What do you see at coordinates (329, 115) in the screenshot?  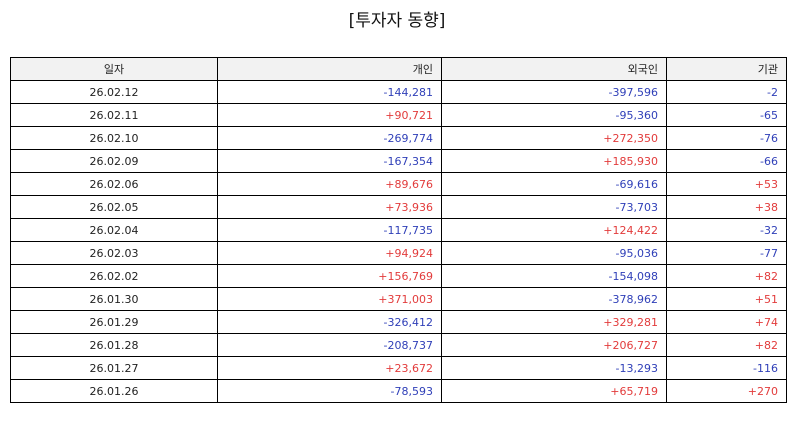 I see `cell-individual: +90,721` at bounding box center [329, 115].